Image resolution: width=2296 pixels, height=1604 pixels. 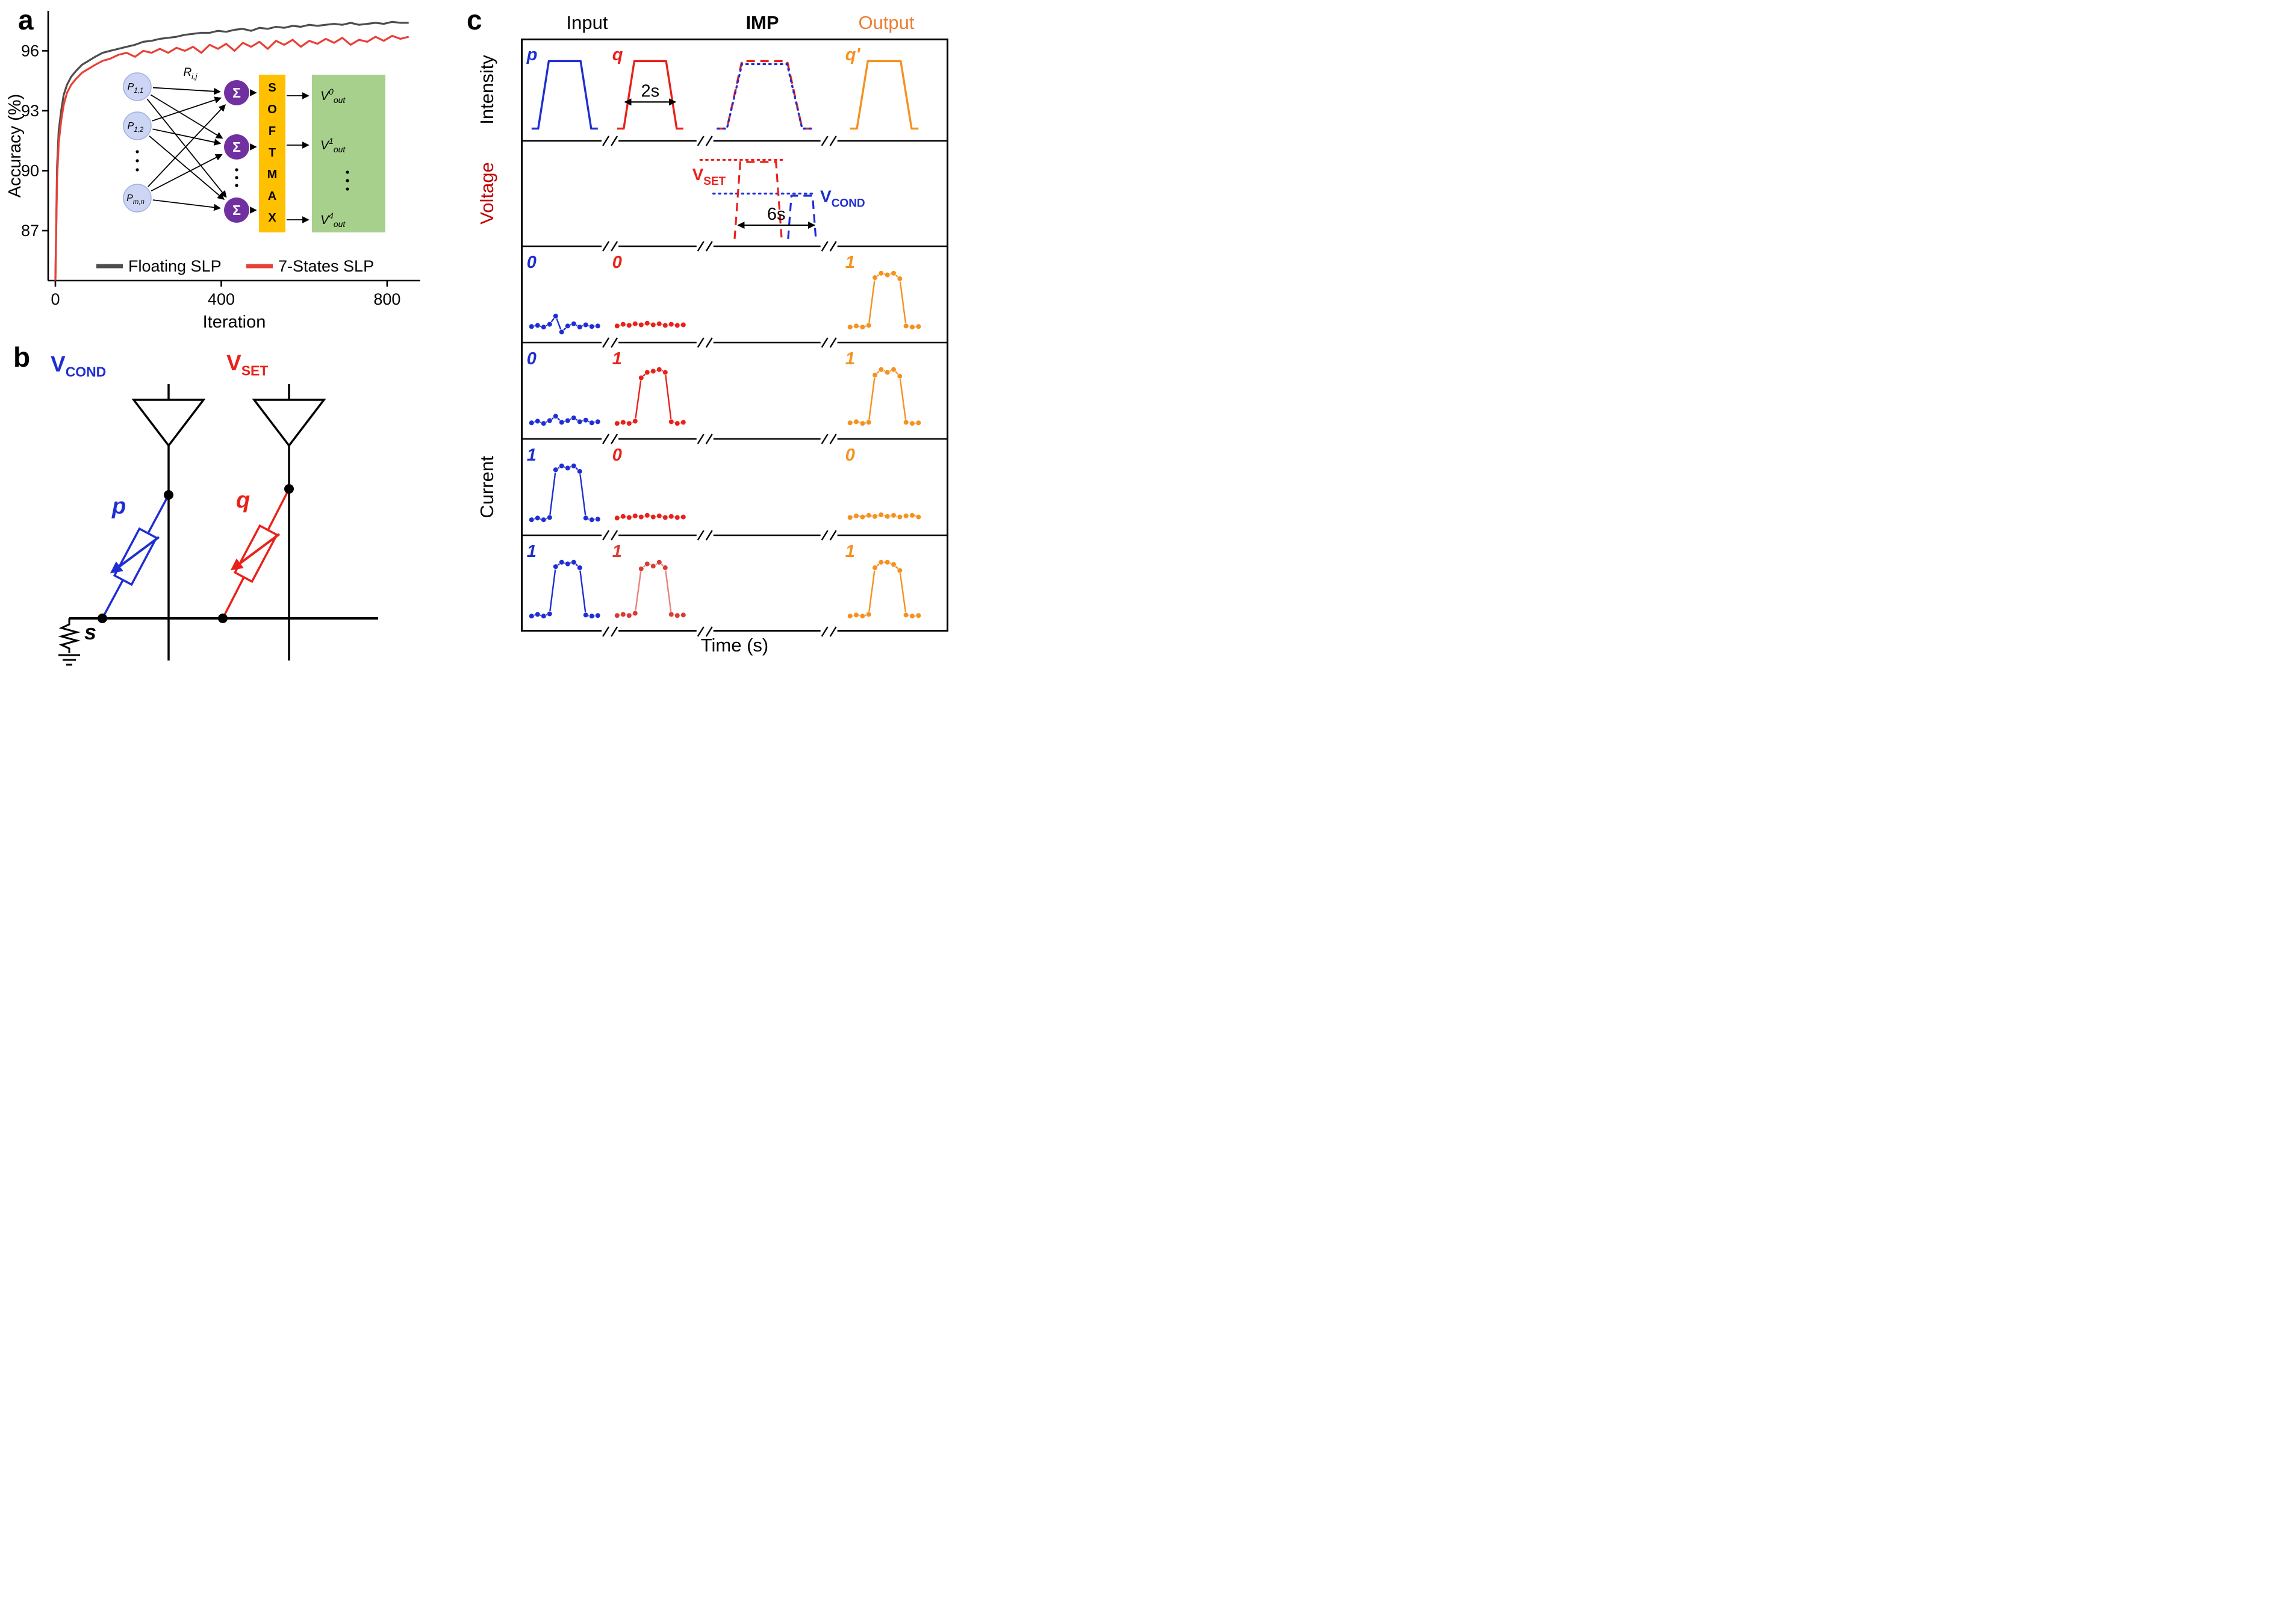 I want to click on svg-text: 800, so click(x=386, y=299).